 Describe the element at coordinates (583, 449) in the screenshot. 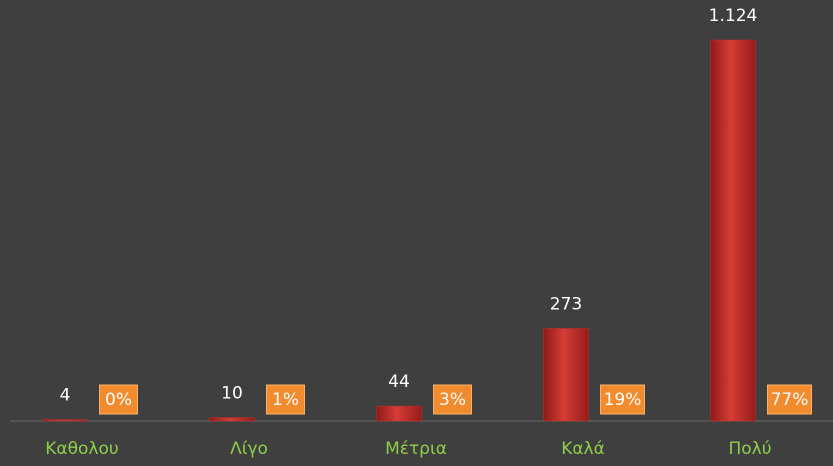

I see `x-tick-label: Καλά` at that location.